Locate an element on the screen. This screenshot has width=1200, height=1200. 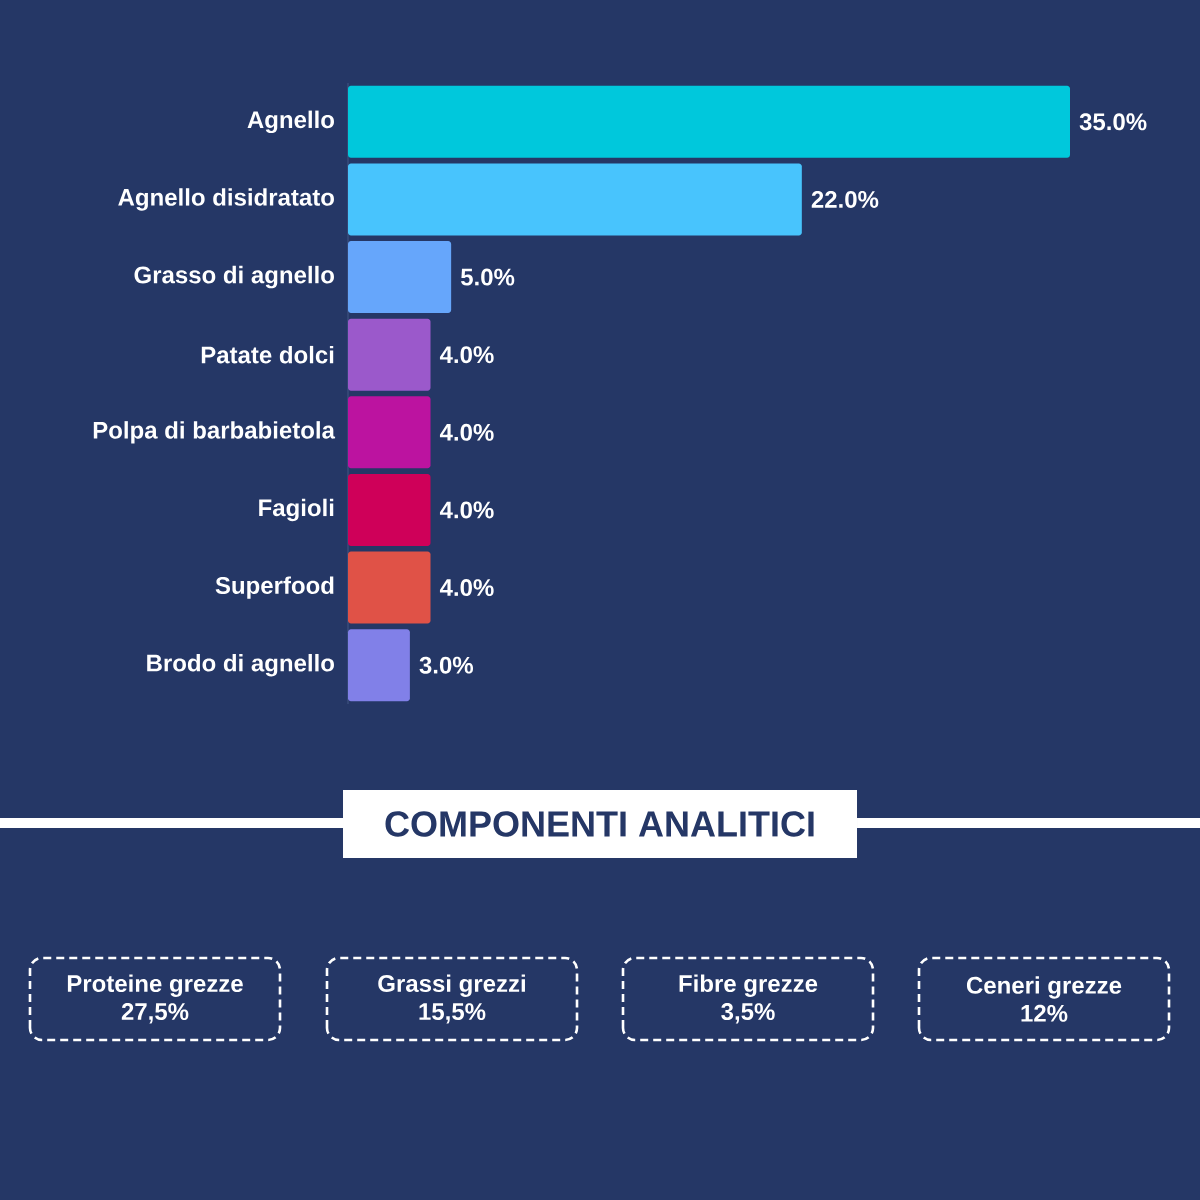
y-tick-label: Polpa di barbabietola is located at coordinates (214, 432).